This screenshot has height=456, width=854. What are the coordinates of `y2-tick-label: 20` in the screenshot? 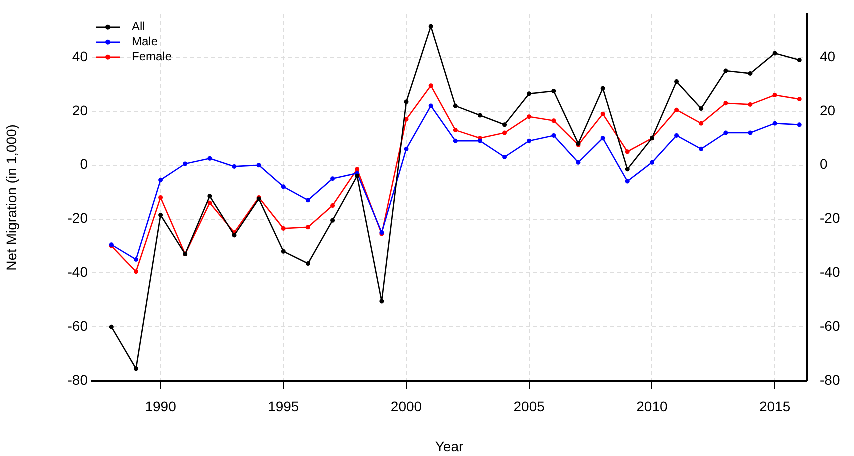 It's located at (828, 110).